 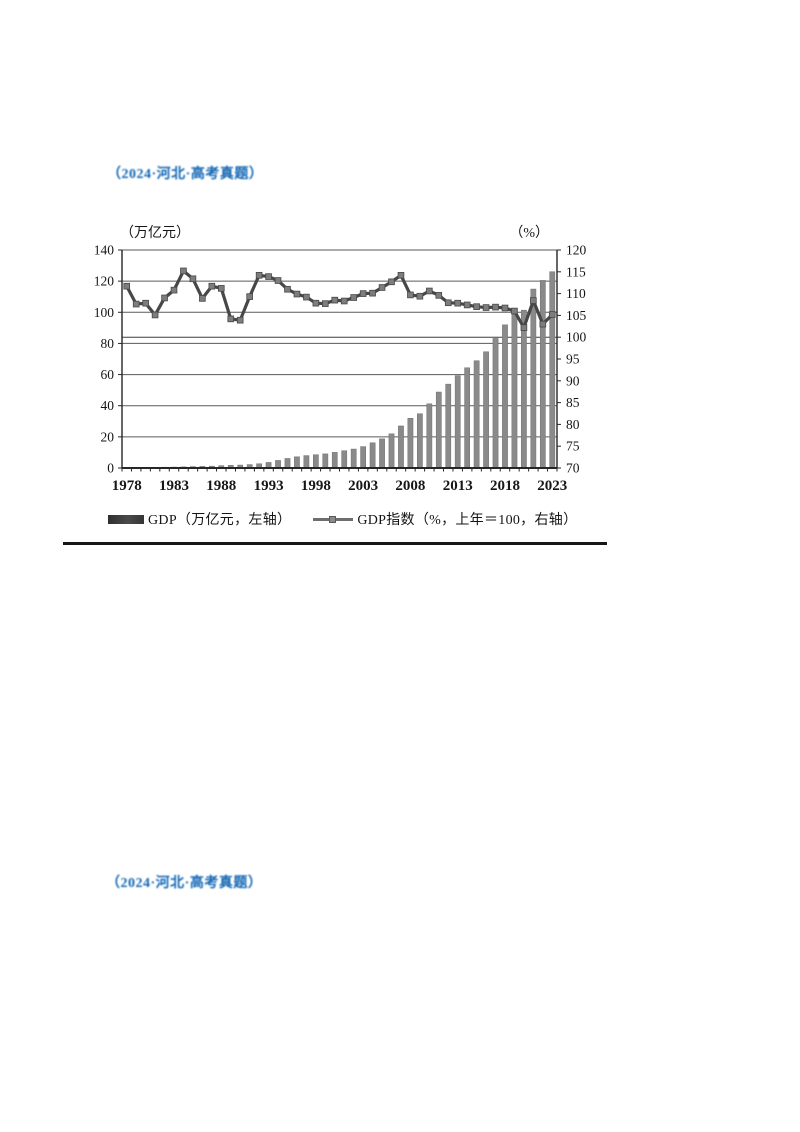 I want to click on svg-text: 0, so click(x=110, y=468).